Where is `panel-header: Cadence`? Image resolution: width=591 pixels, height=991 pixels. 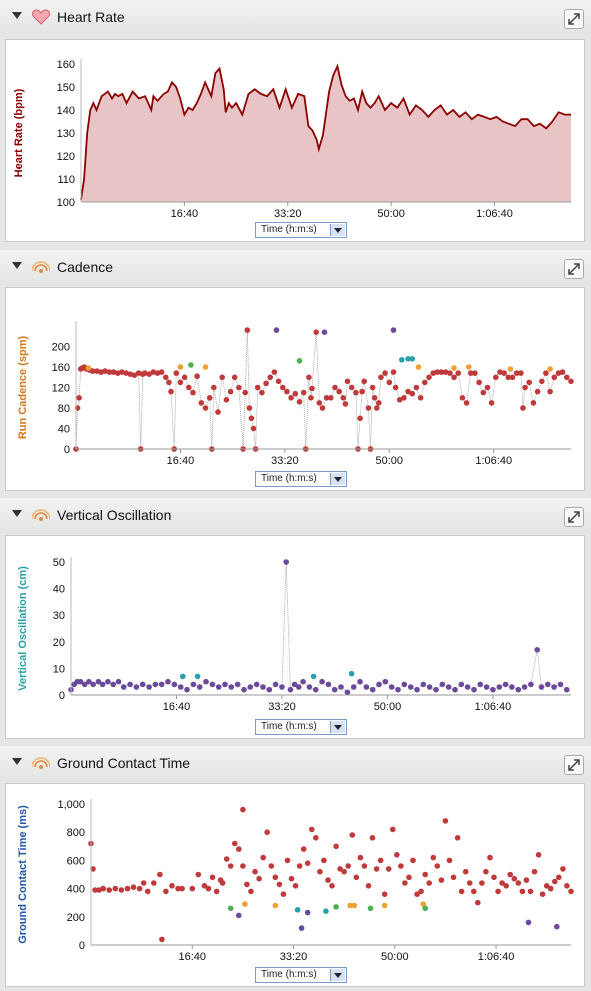
panel-header: Cadence is located at coordinates (295, 267).